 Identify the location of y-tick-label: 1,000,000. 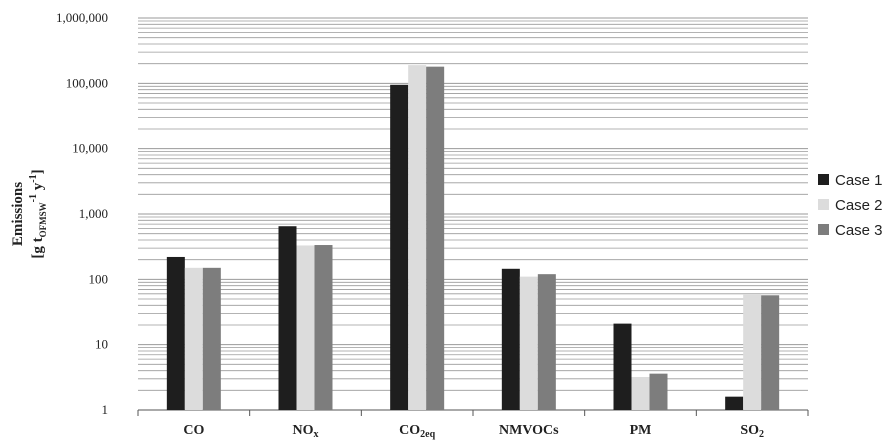
(82, 17).